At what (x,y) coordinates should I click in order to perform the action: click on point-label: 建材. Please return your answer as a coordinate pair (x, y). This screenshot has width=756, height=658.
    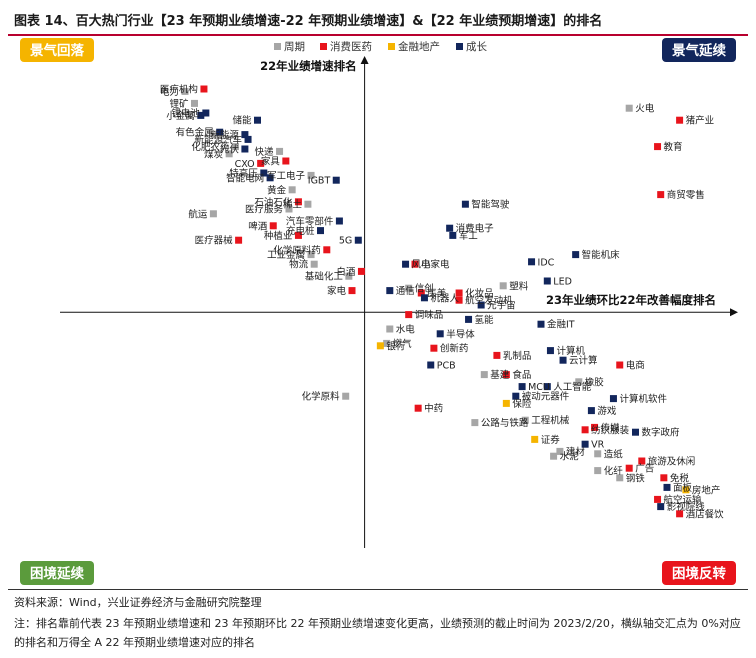
    Looking at the image, I should click on (576, 452).